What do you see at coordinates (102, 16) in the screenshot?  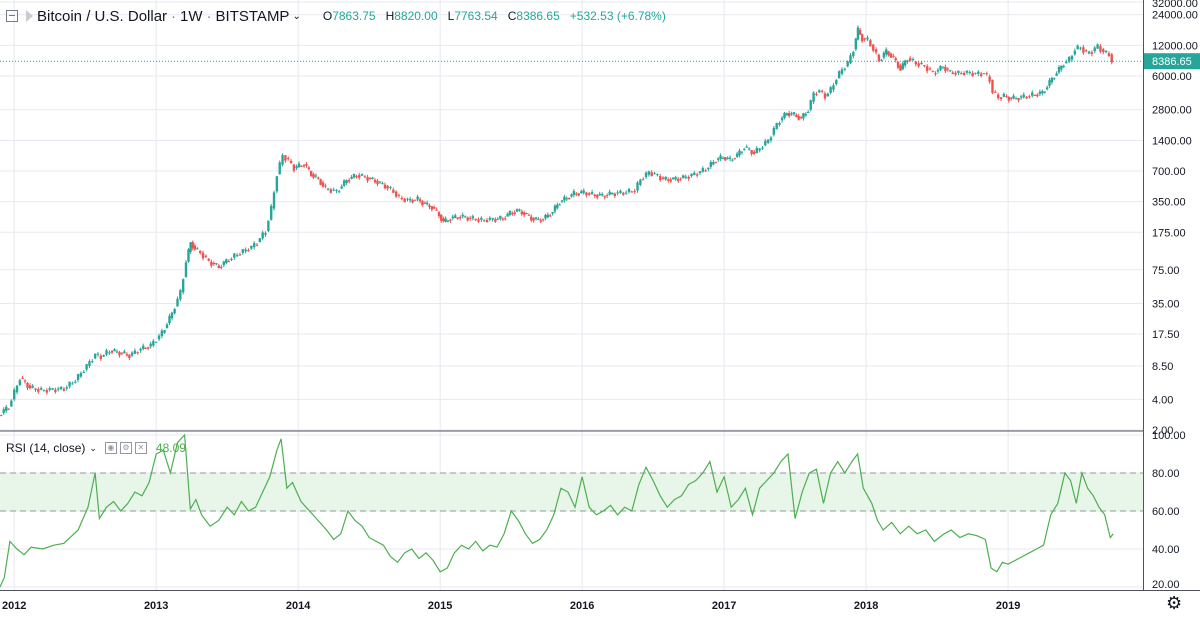 I see `symbol-name: Bitcoin / U.S. Dollar` at bounding box center [102, 16].